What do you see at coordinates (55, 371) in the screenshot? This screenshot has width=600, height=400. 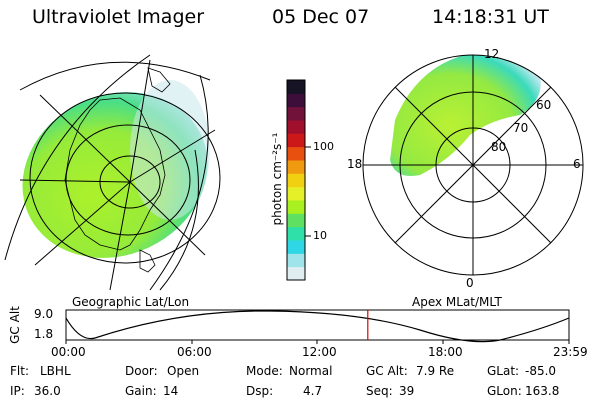 I see `flt-value: LBHL` at bounding box center [55, 371].